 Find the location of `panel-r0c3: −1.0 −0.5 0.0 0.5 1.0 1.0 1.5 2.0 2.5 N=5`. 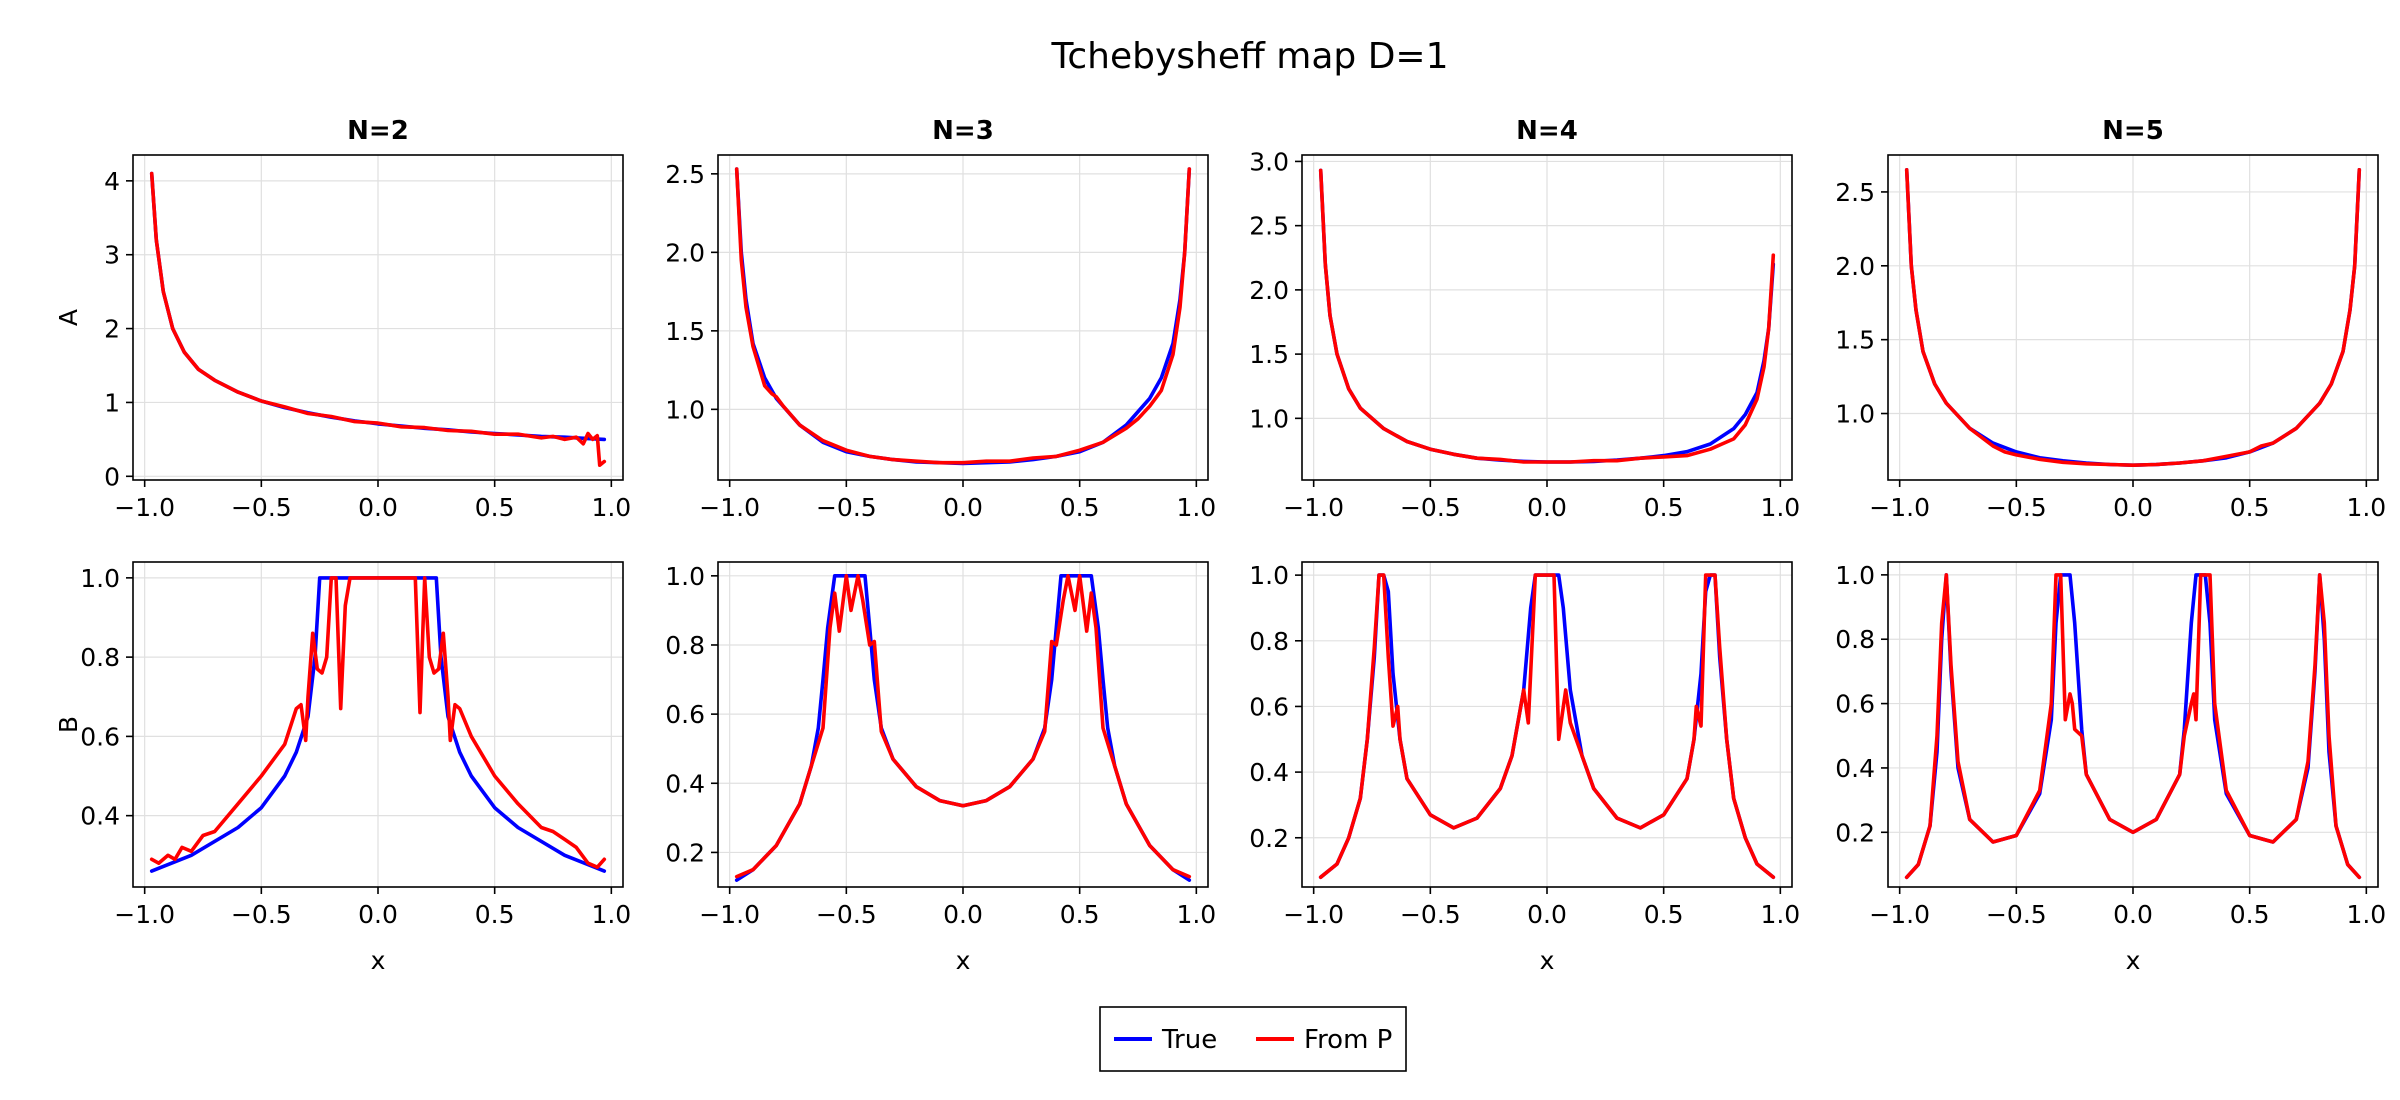

panel-r0c3: −1.0 −0.5 0.0 0.5 1.0 1.0 1.5 2.0 2.5 N=5 is located at coordinates (2110, 319).